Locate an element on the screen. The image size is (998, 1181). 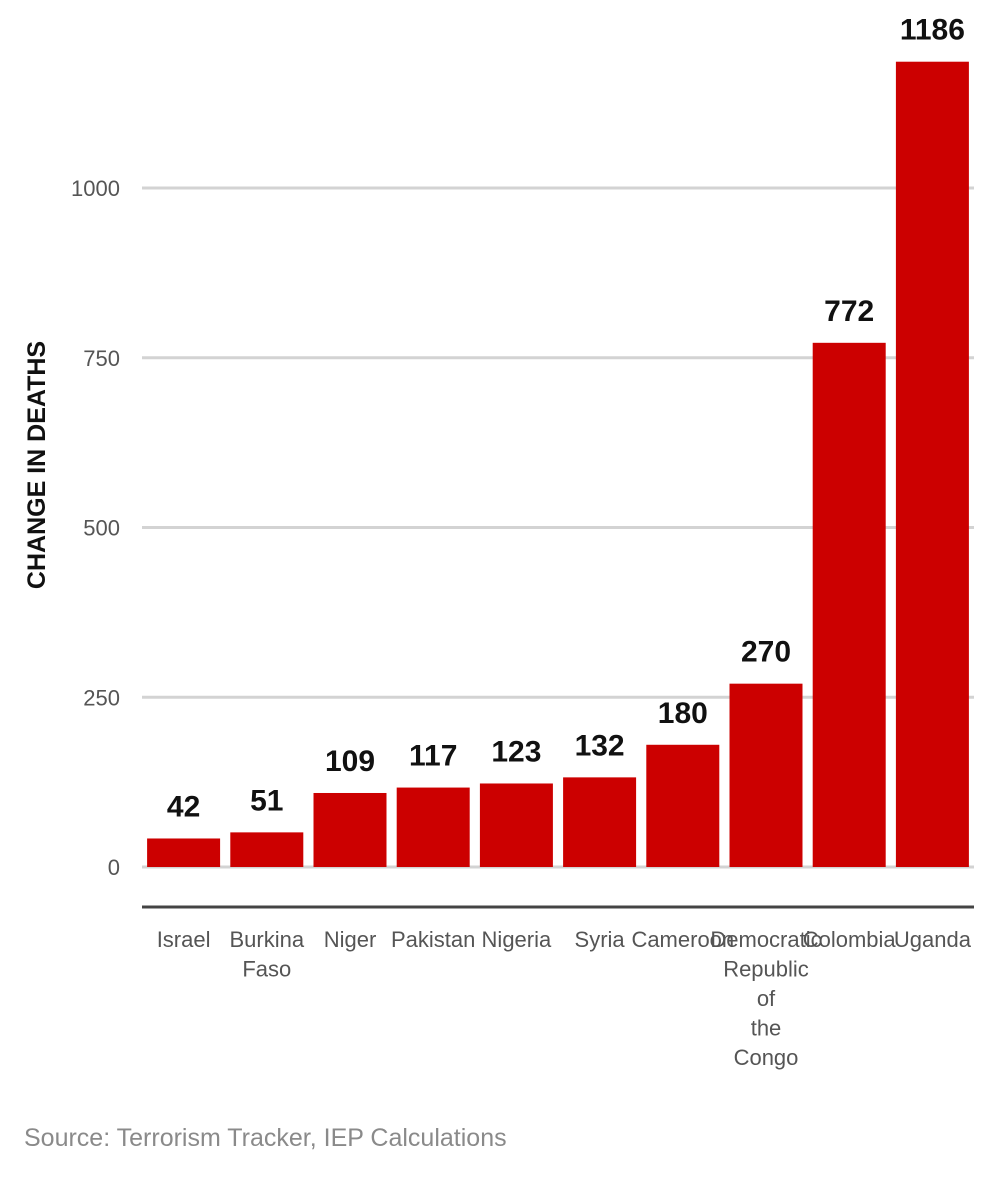
data-label: 51 is located at coordinates (266, 800).